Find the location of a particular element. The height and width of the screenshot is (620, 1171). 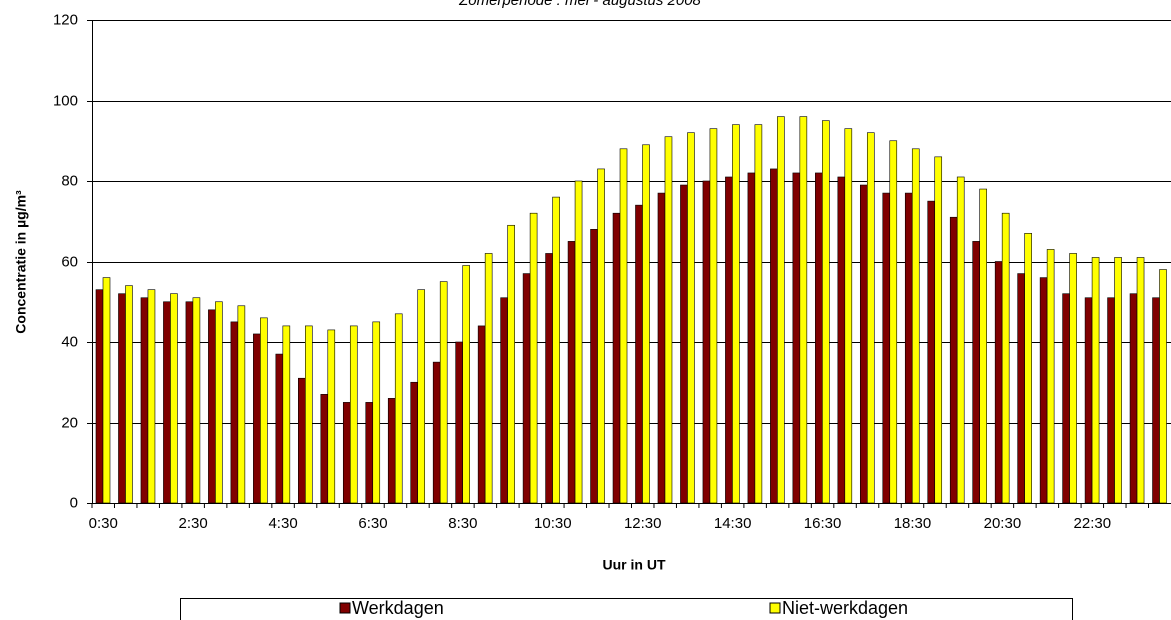

y-tick-label: 0 is located at coordinates (74, 502).